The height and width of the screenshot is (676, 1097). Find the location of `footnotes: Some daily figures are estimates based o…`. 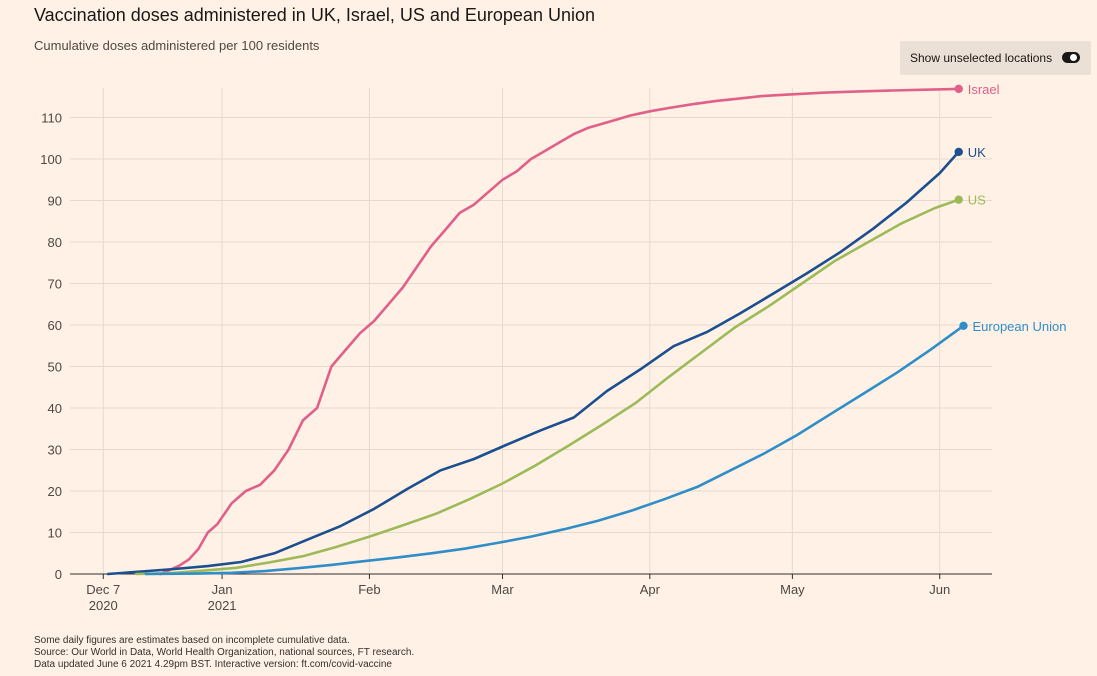

footnotes: Some daily figures are estimates based o… is located at coordinates (224, 653).